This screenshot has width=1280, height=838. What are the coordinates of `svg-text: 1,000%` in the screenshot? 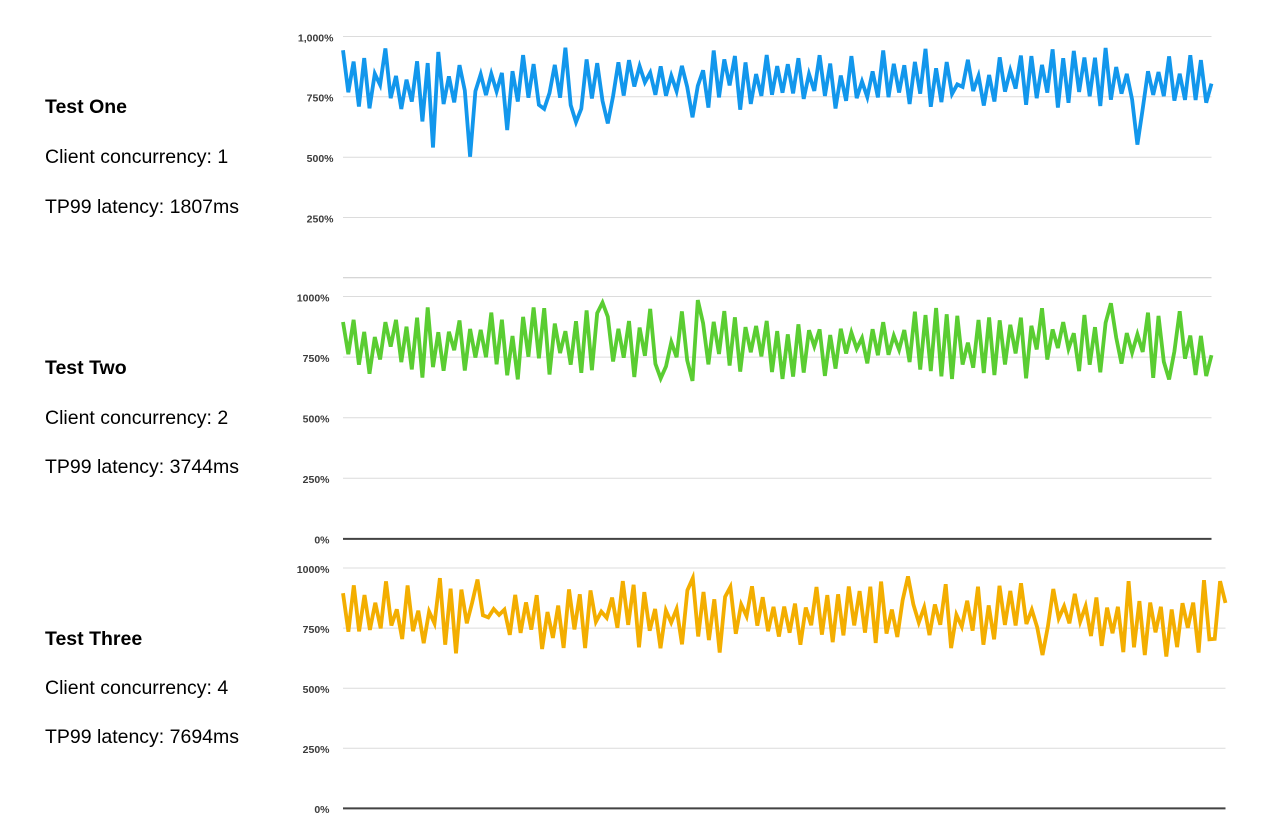 It's located at (316, 38).